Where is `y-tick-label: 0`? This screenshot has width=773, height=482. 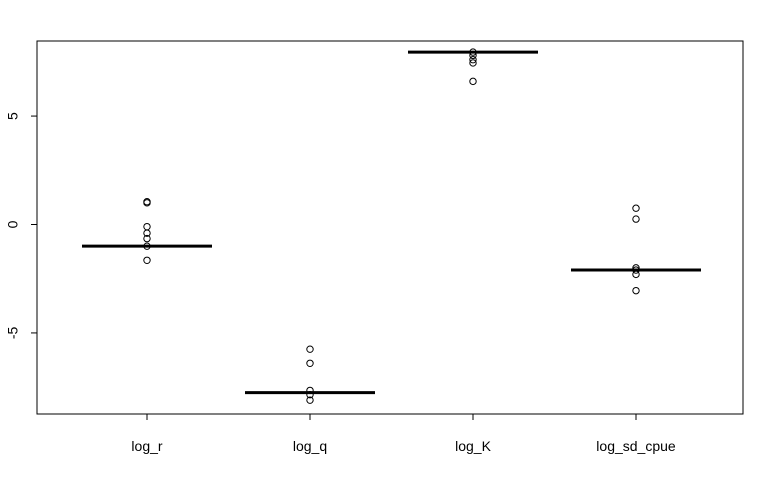
y-tick-label: 0 is located at coordinates (13, 224).